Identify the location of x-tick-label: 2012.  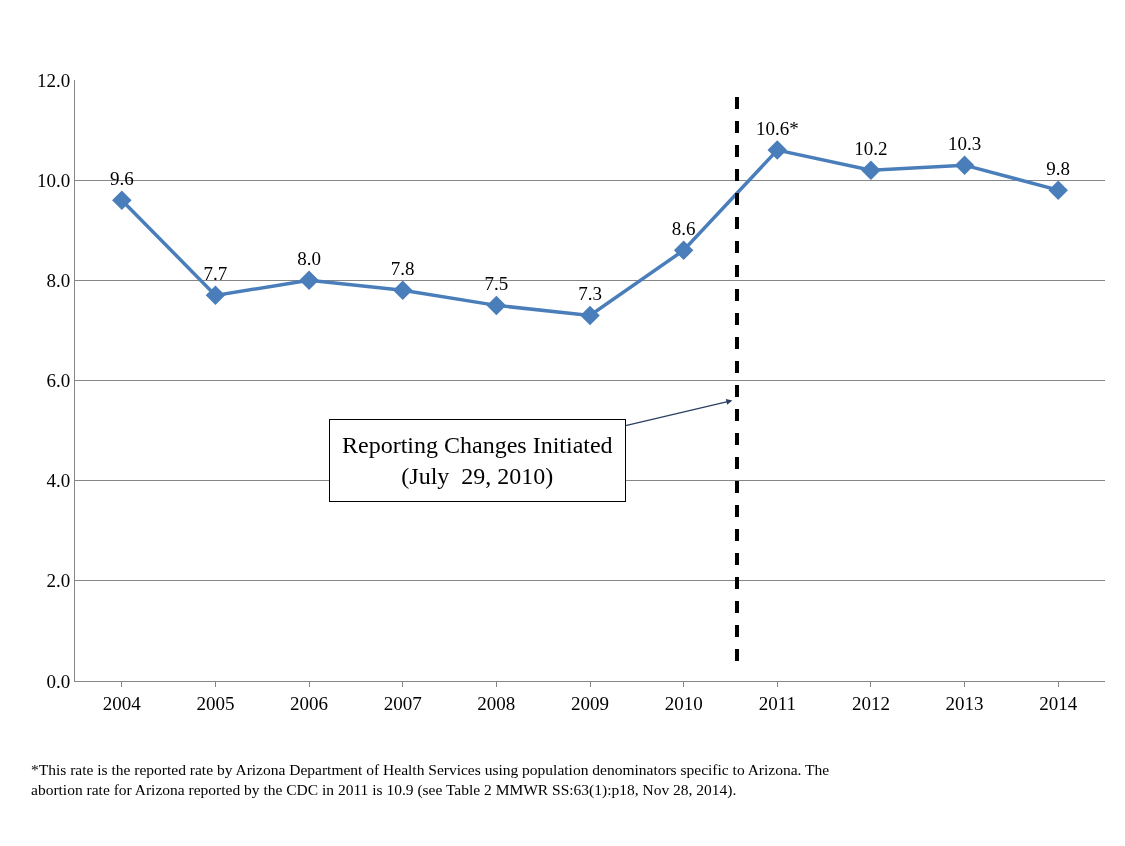
(870, 703).